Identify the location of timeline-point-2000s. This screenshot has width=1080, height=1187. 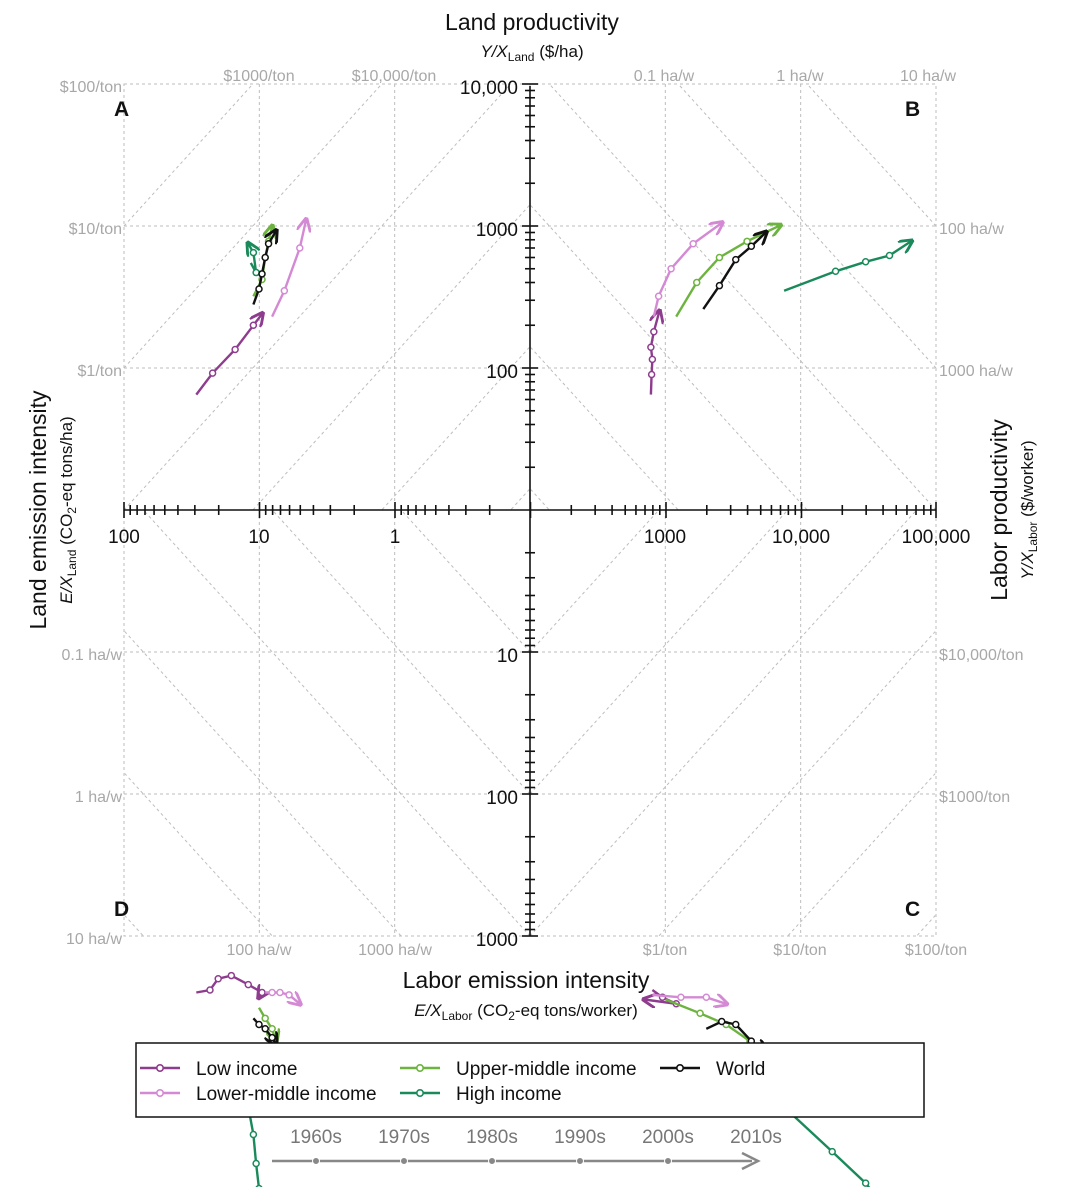
(668, 1161).